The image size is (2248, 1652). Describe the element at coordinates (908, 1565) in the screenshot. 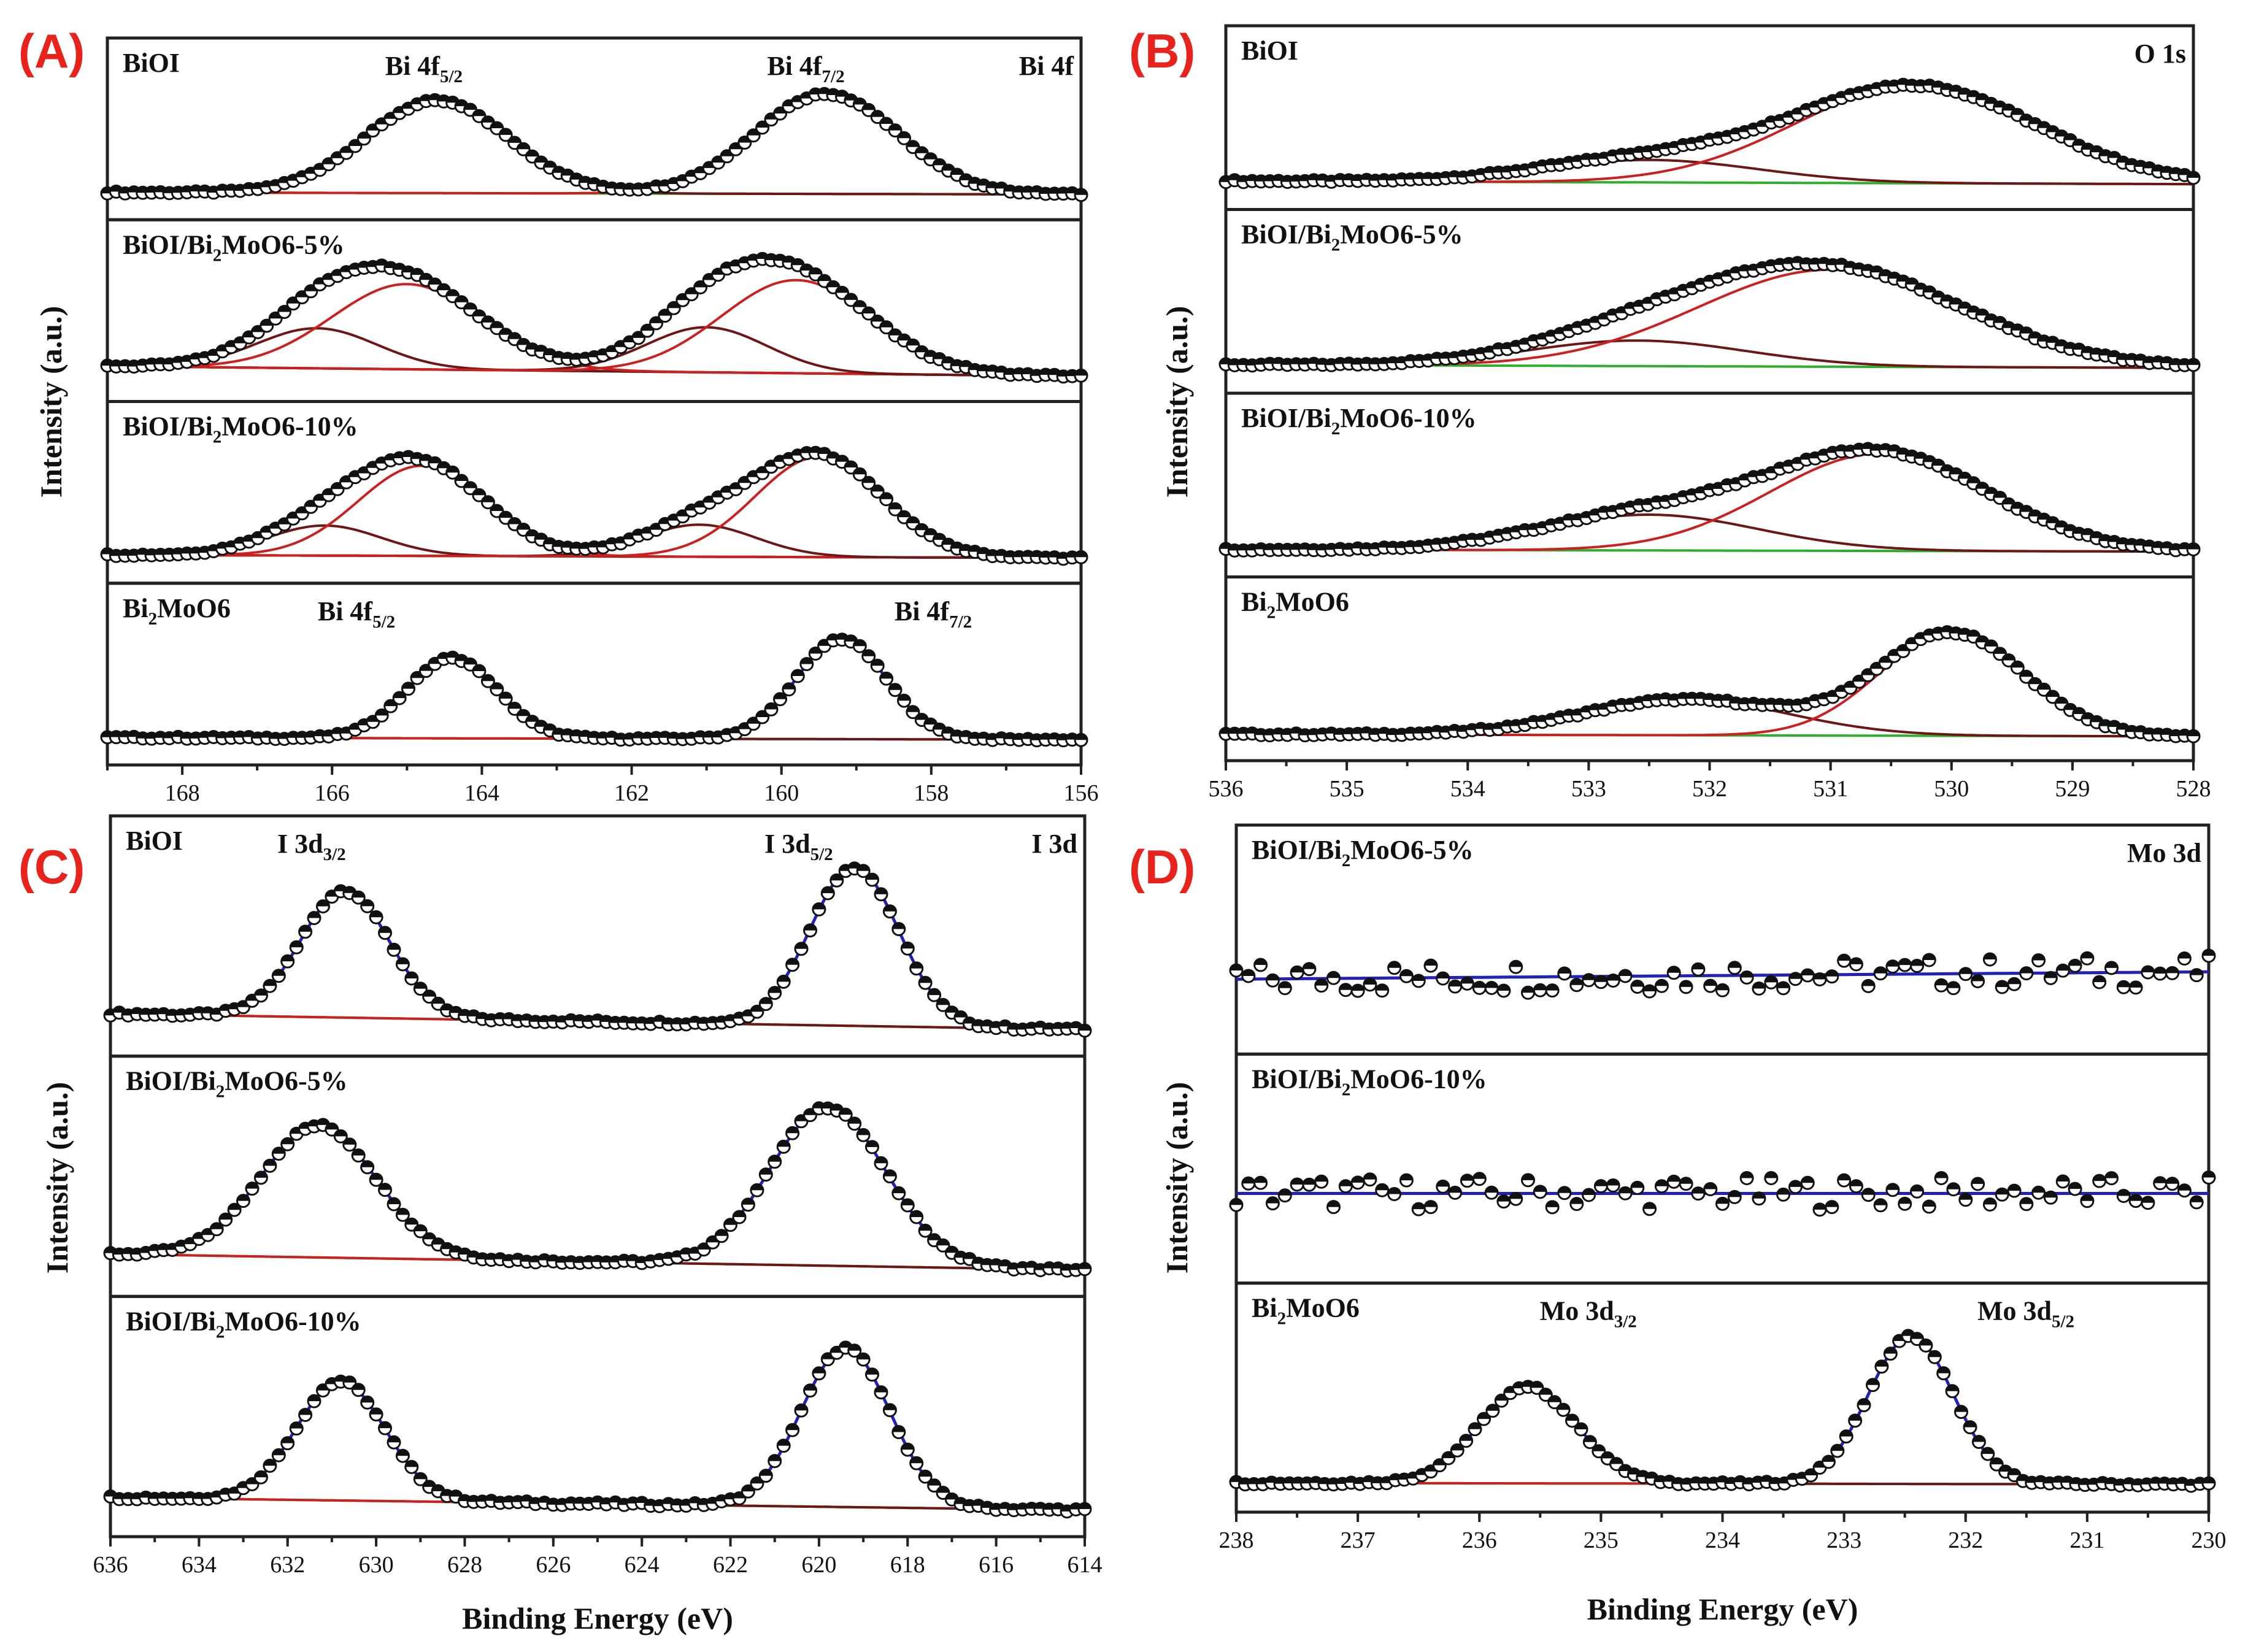

I see `x-tick-label: 618` at that location.